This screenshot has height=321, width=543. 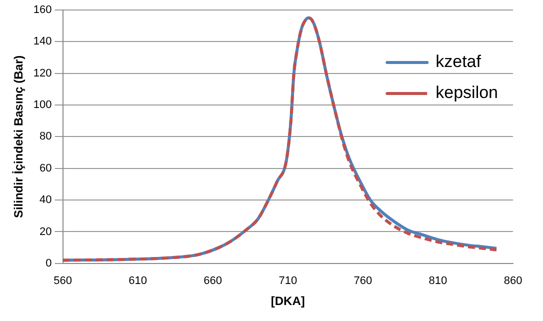 What do you see at coordinates (46, 200) in the screenshot?
I see `y-tick-label: 40` at bounding box center [46, 200].